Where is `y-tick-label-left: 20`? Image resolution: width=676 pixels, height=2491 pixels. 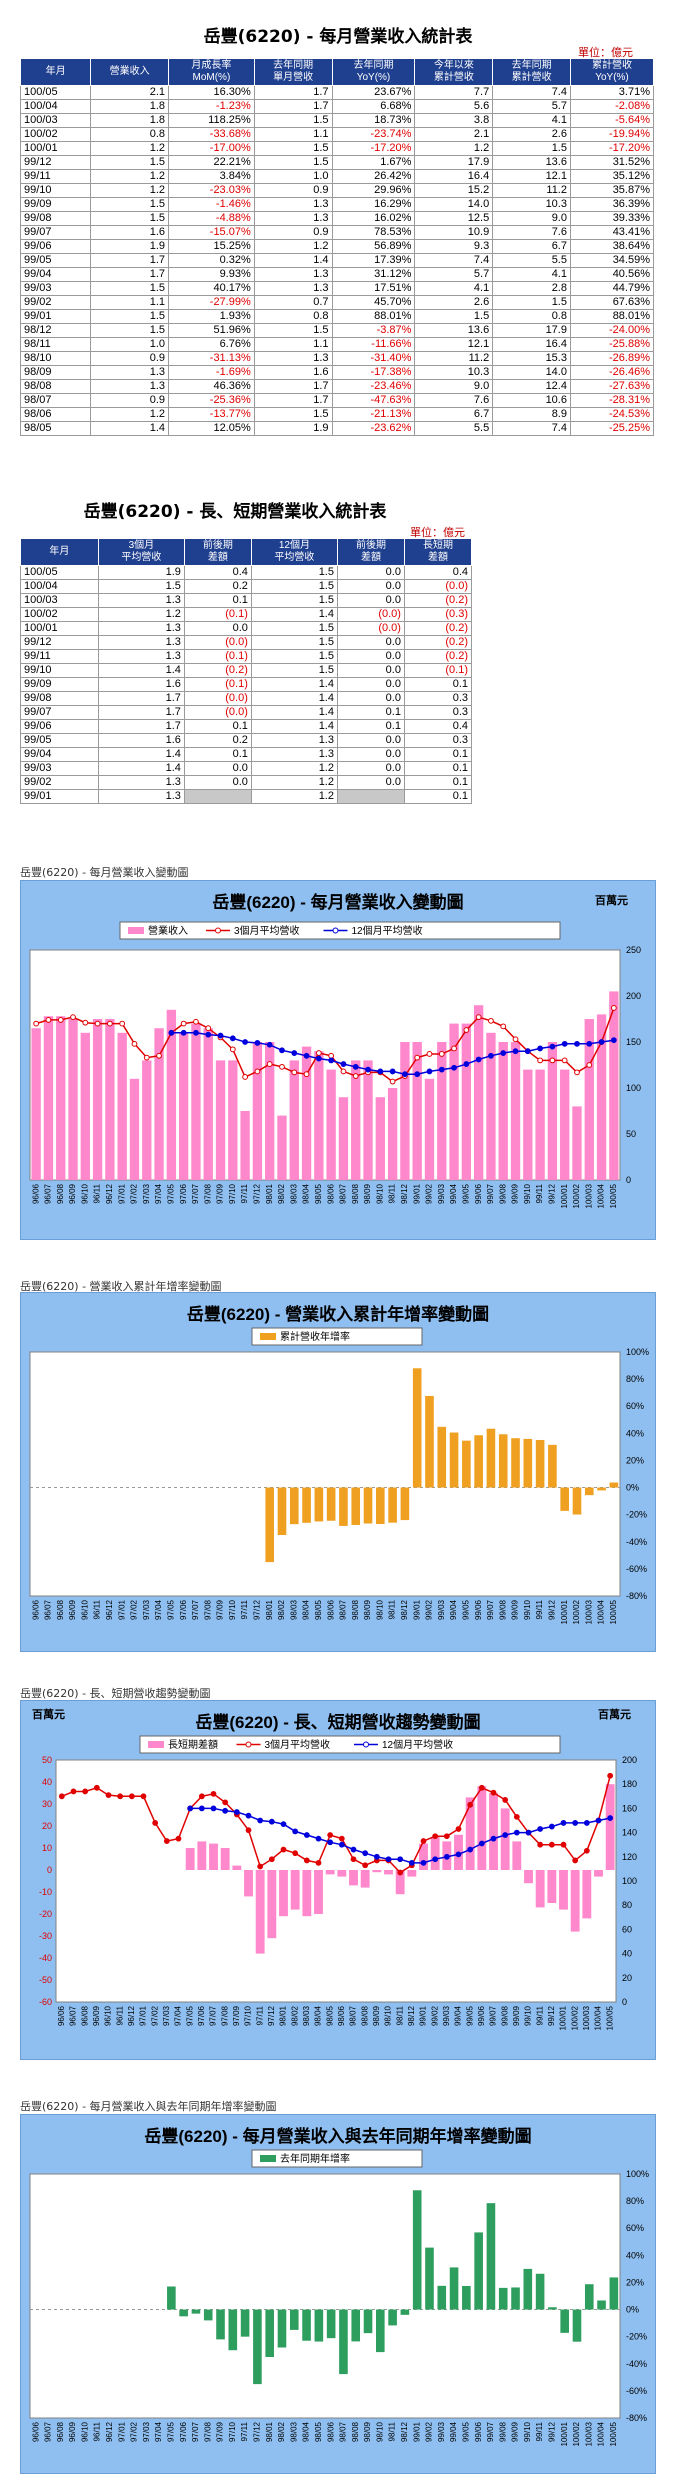 y-tick-label-left: 20 is located at coordinates (47, 1826).